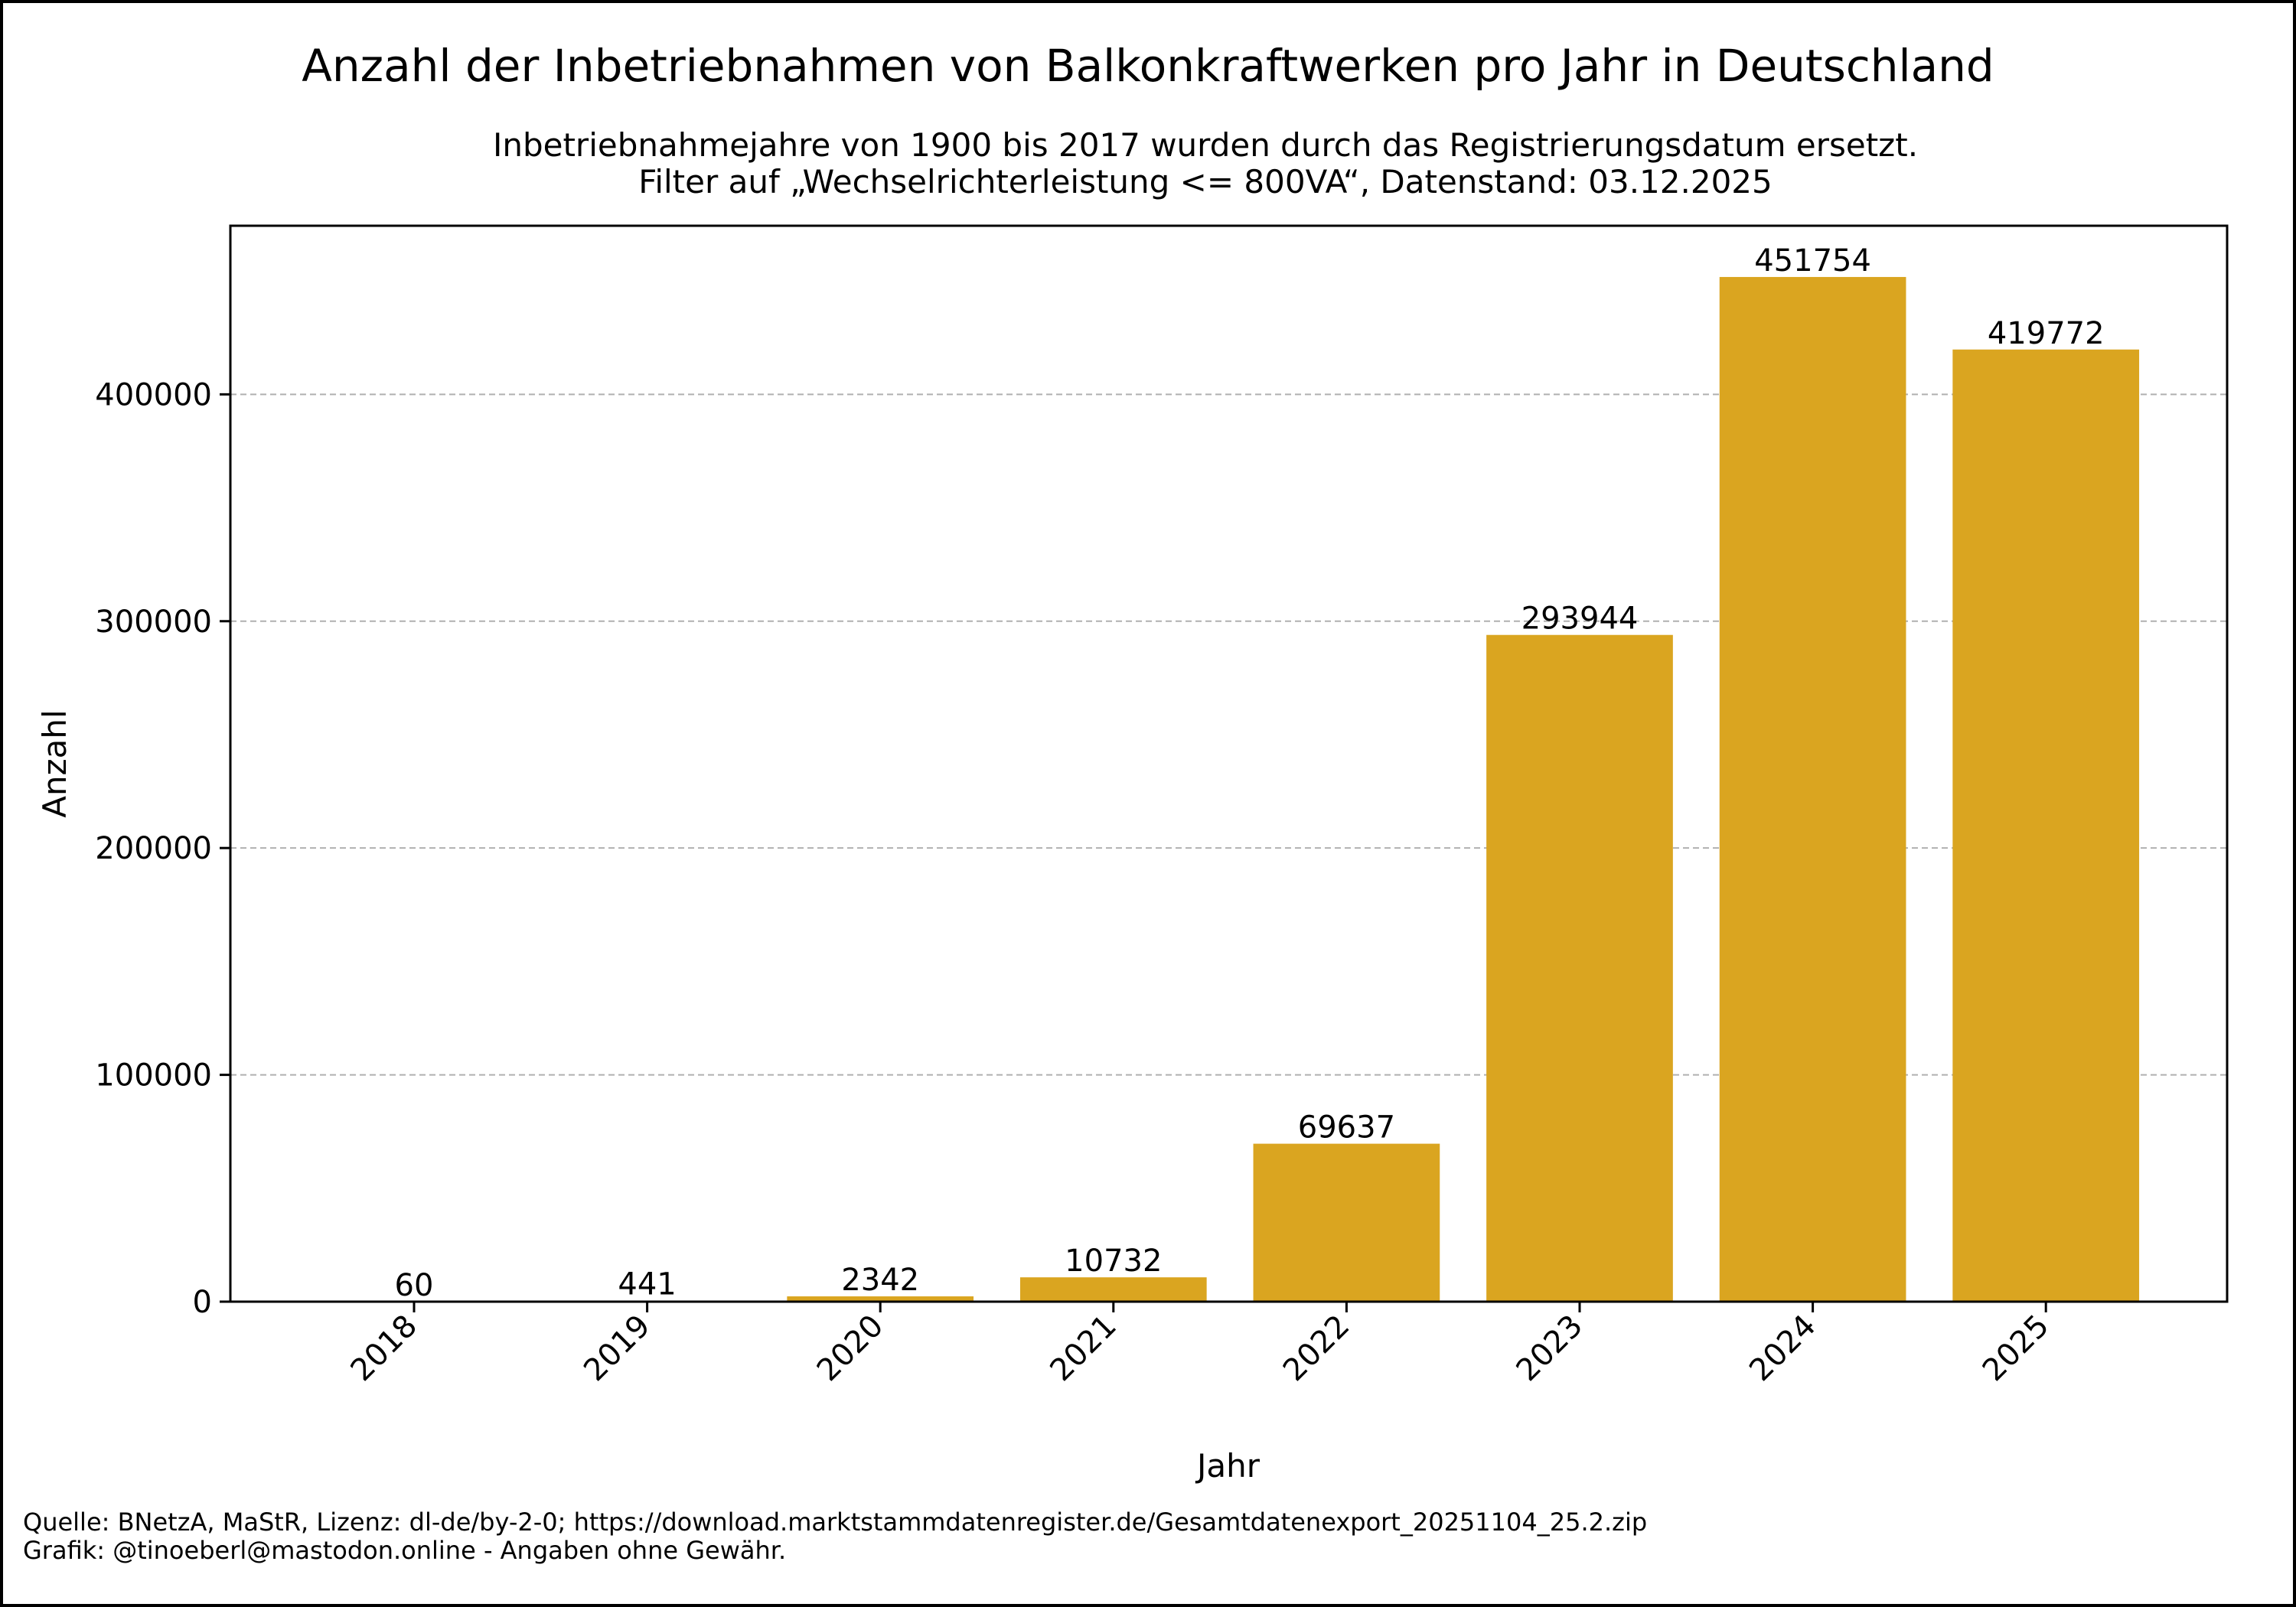  What do you see at coordinates (153, 622) in the screenshot?
I see `y-tick-label: 300000` at bounding box center [153, 622].